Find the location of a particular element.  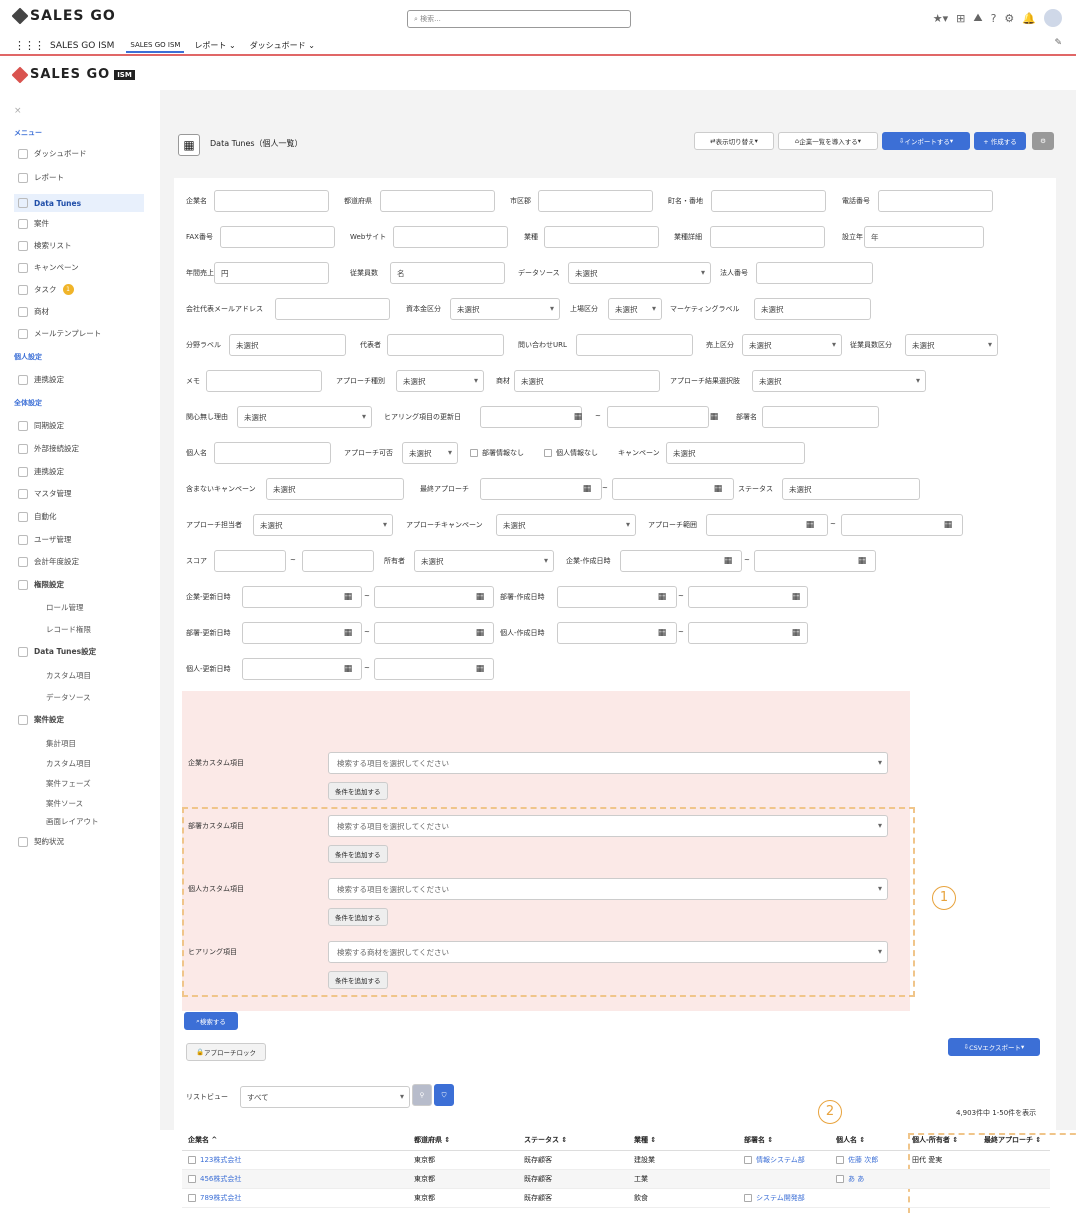

person-created-to is located at coordinates (748, 633).